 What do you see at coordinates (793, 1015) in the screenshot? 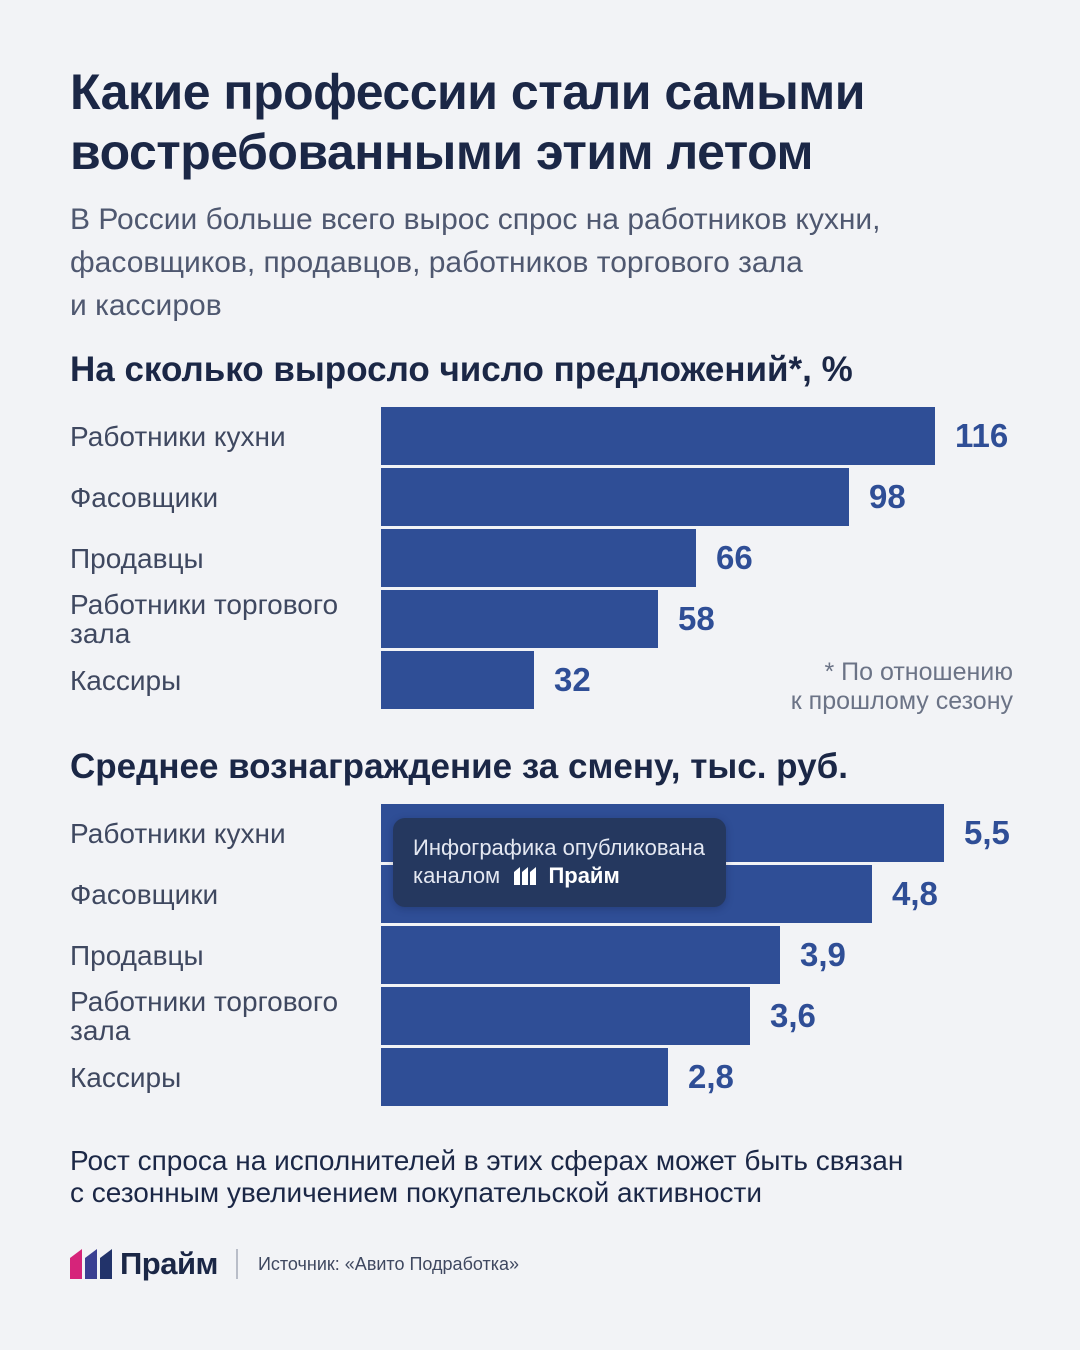
I see `value-label: 3,6` at bounding box center [793, 1015].